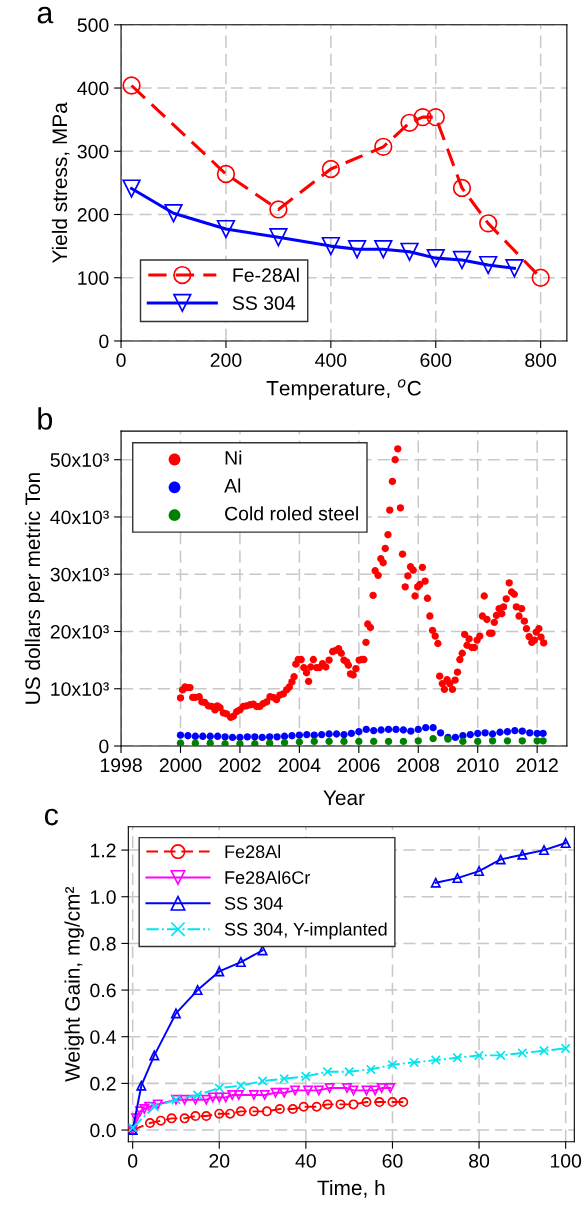 This screenshot has width=582, height=1216. What do you see at coordinates (103, 1130) in the screenshot?
I see `y-tick-label: 0.0` at bounding box center [103, 1130].